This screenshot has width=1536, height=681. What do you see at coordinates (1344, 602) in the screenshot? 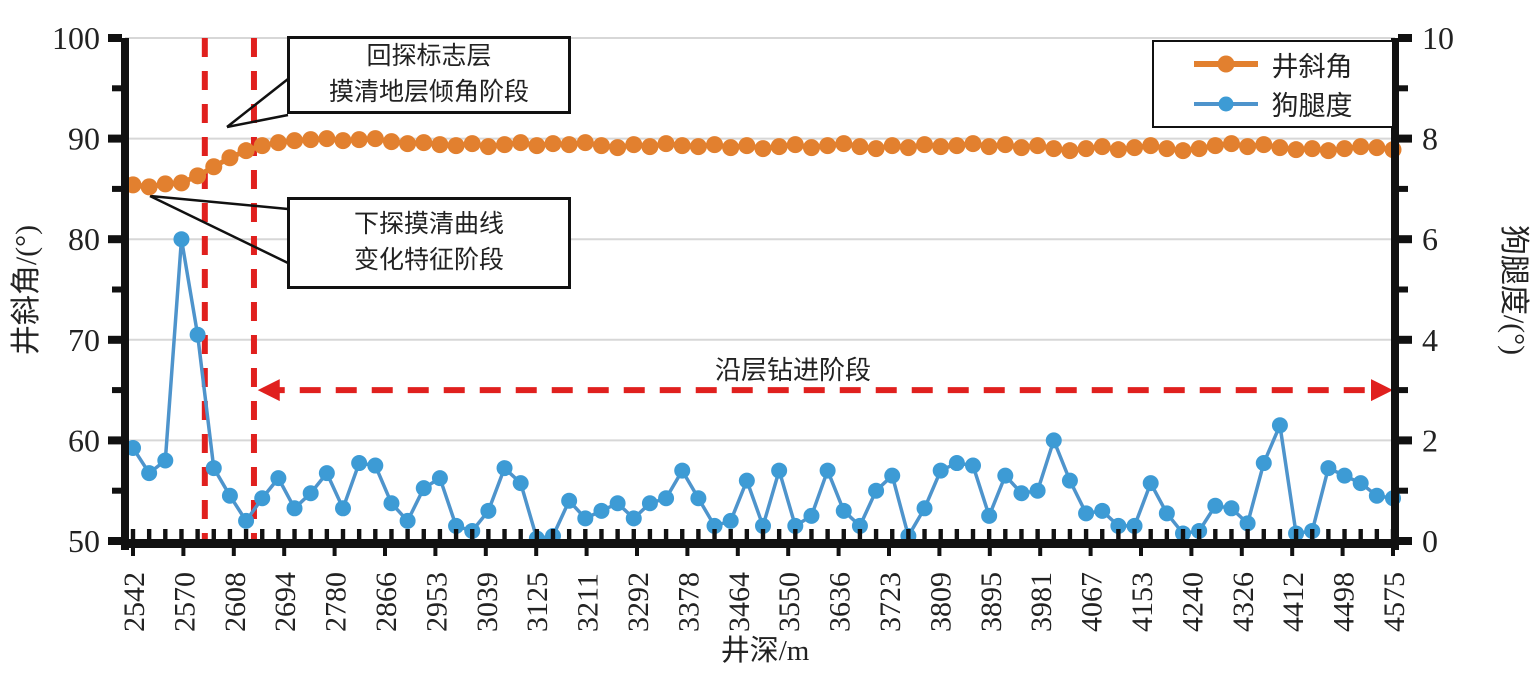
I see `x-tick-label: 4498` at bounding box center [1344, 602].